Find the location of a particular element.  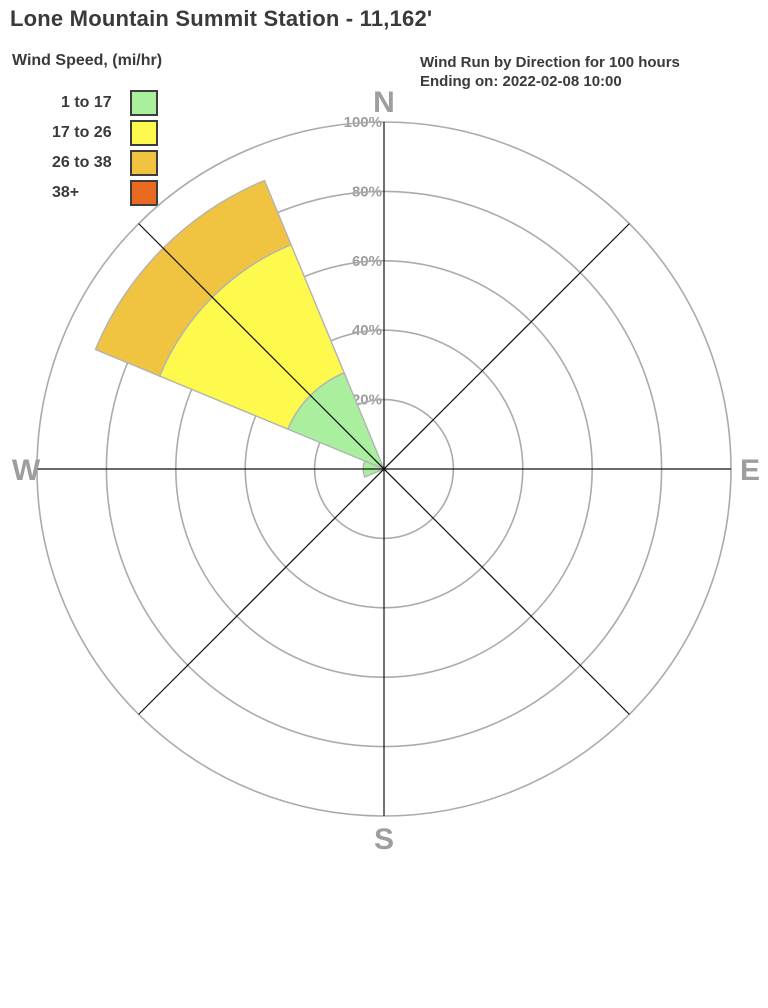

page-title: Lone Mountain Summit Station - 11,162' is located at coordinates (221, 18).